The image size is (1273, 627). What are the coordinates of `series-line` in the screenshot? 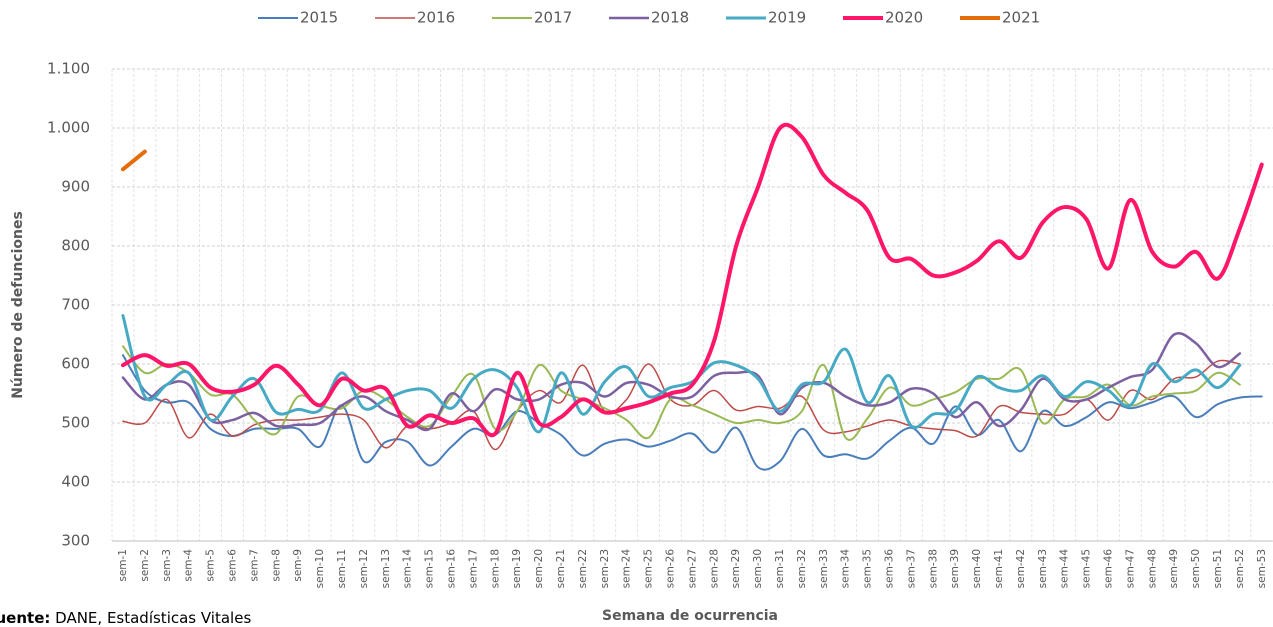 It's located at (133, 160).